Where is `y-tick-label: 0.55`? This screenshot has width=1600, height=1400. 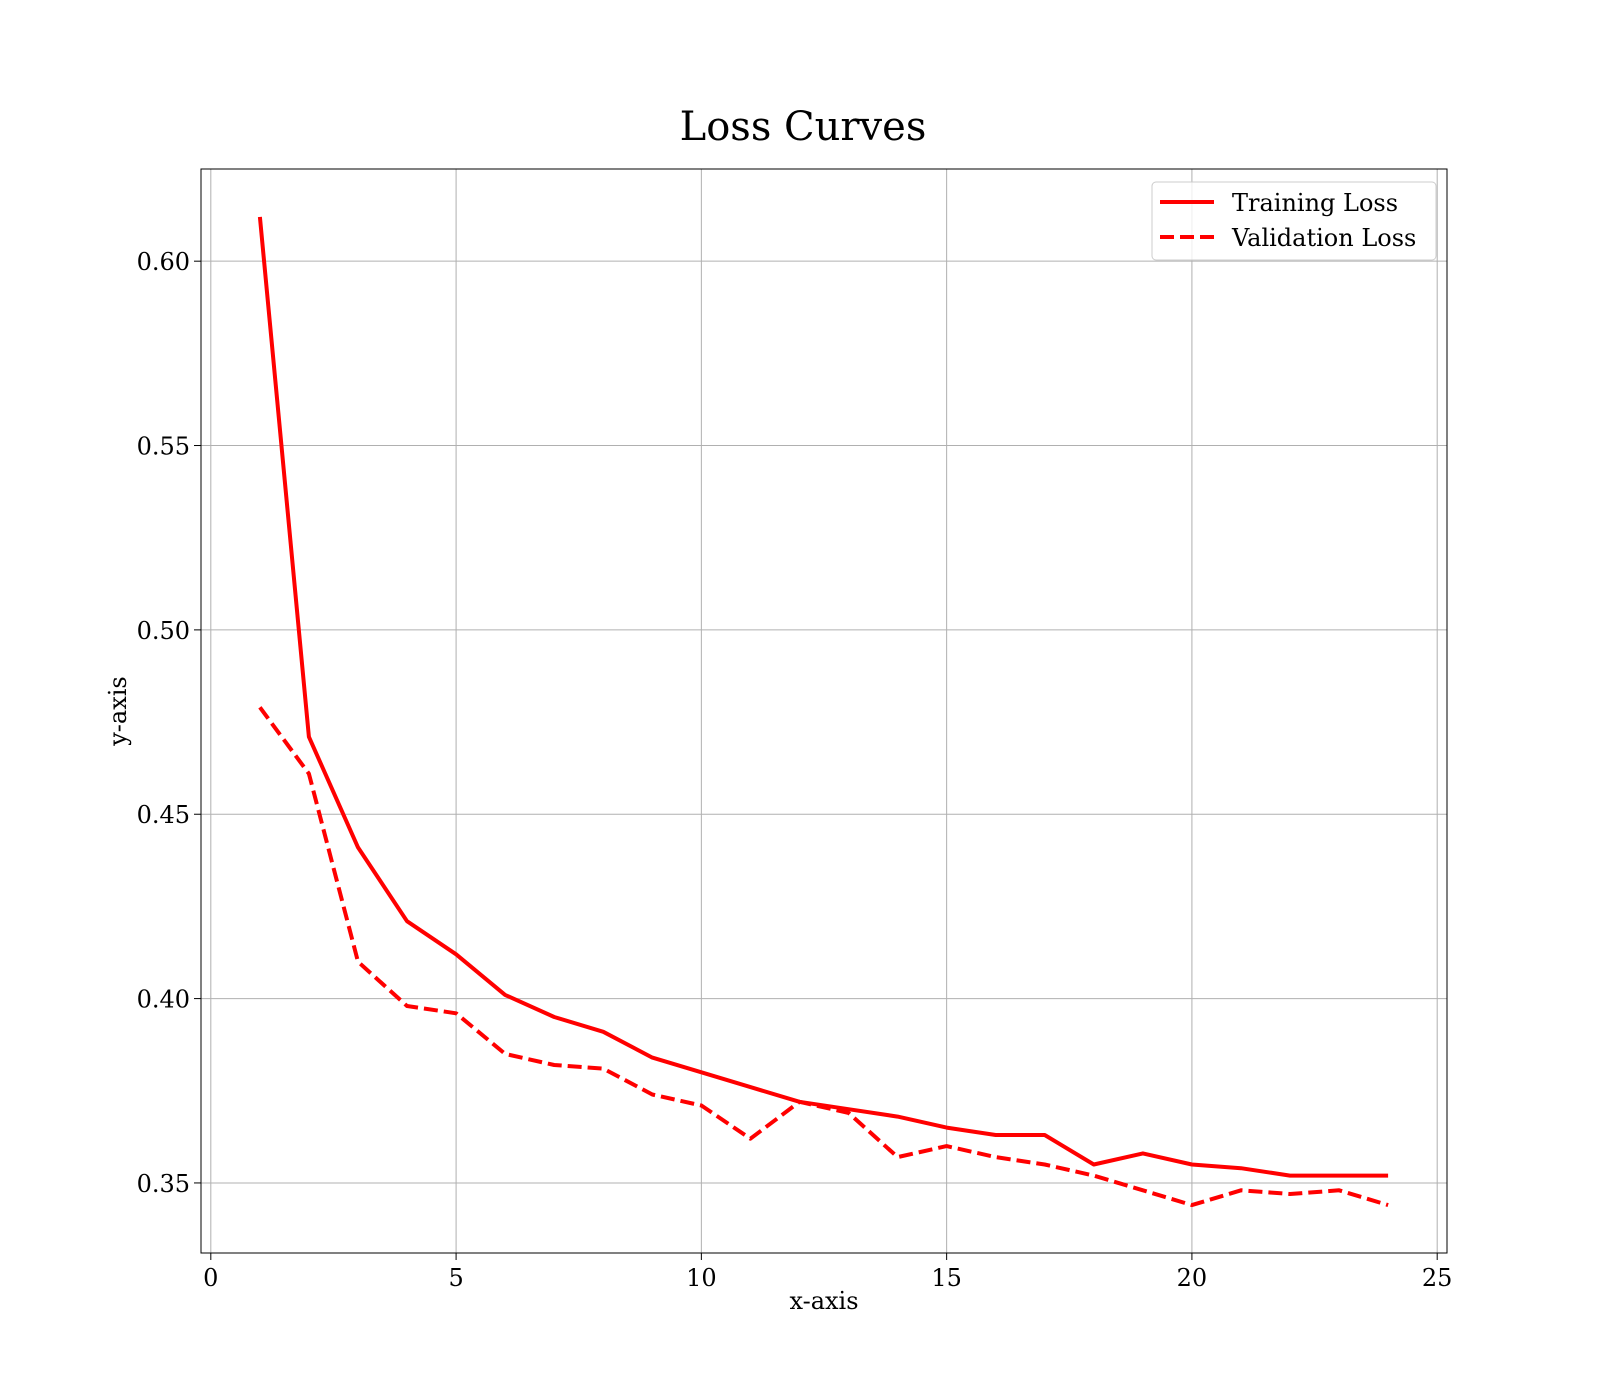 y-tick-label: 0.55 is located at coordinates (163, 447).